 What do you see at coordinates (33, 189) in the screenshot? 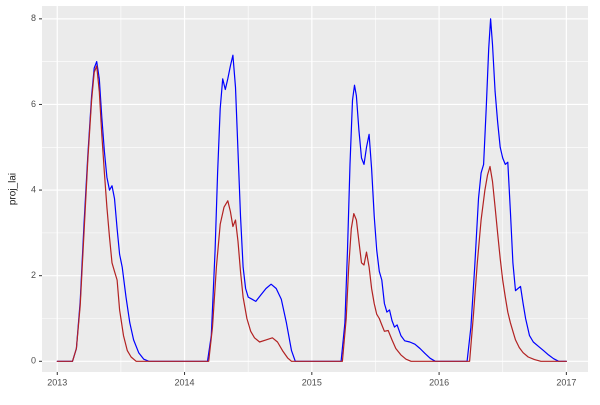
I see `y-tick-label: 4` at bounding box center [33, 189].